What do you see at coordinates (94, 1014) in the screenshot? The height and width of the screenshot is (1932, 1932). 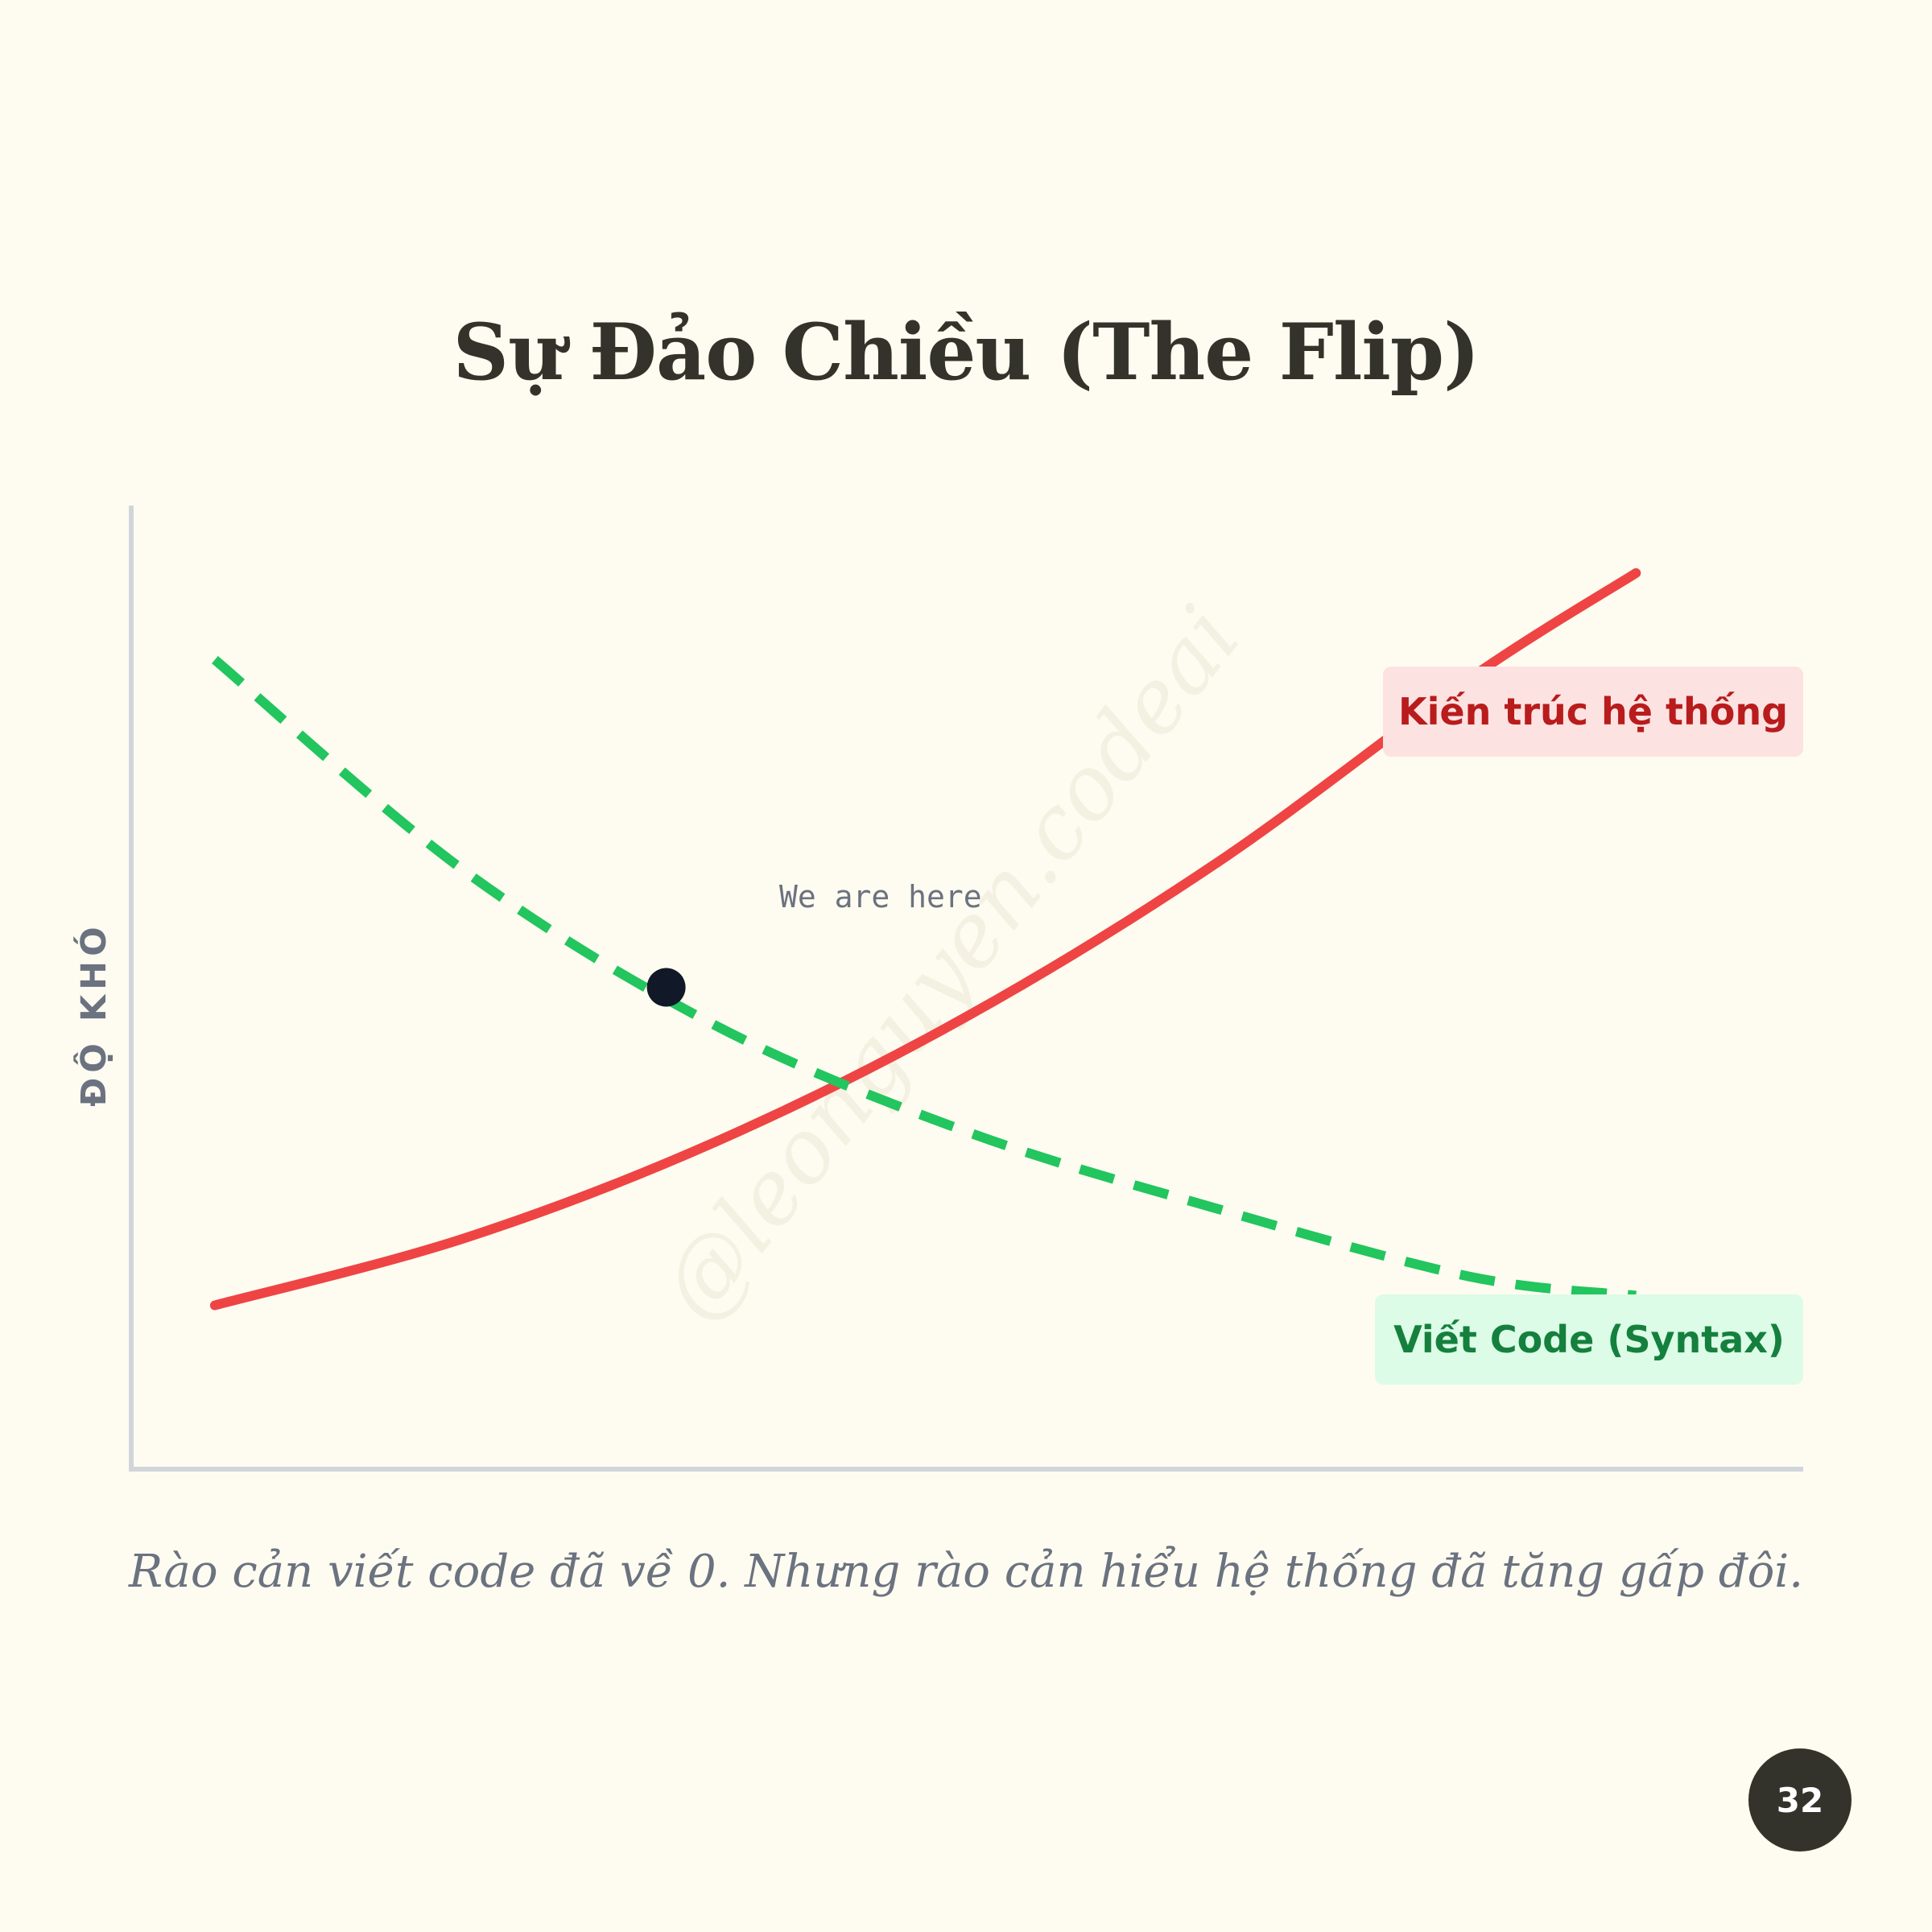 I see `y-axis-label: ĐỘ KHÓ` at bounding box center [94, 1014].